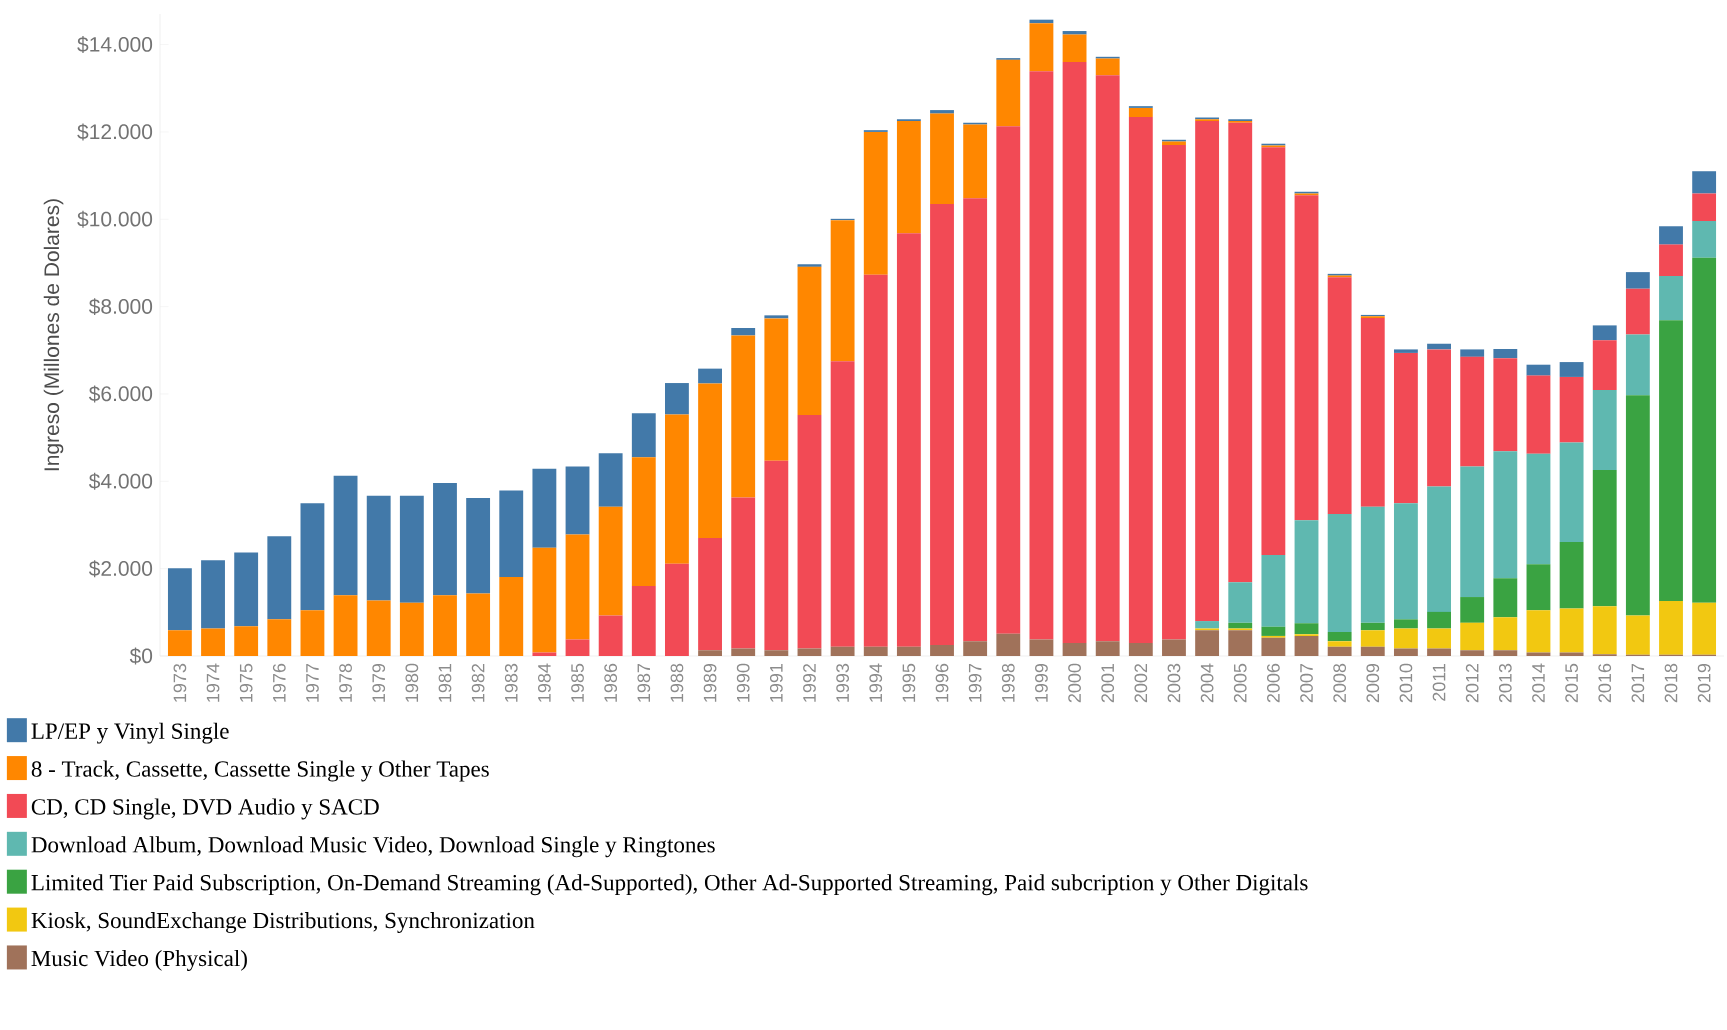  Describe the element at coordinates (120, 307) in the screenshot. I see `y-tick-label: $8.000` at that location.